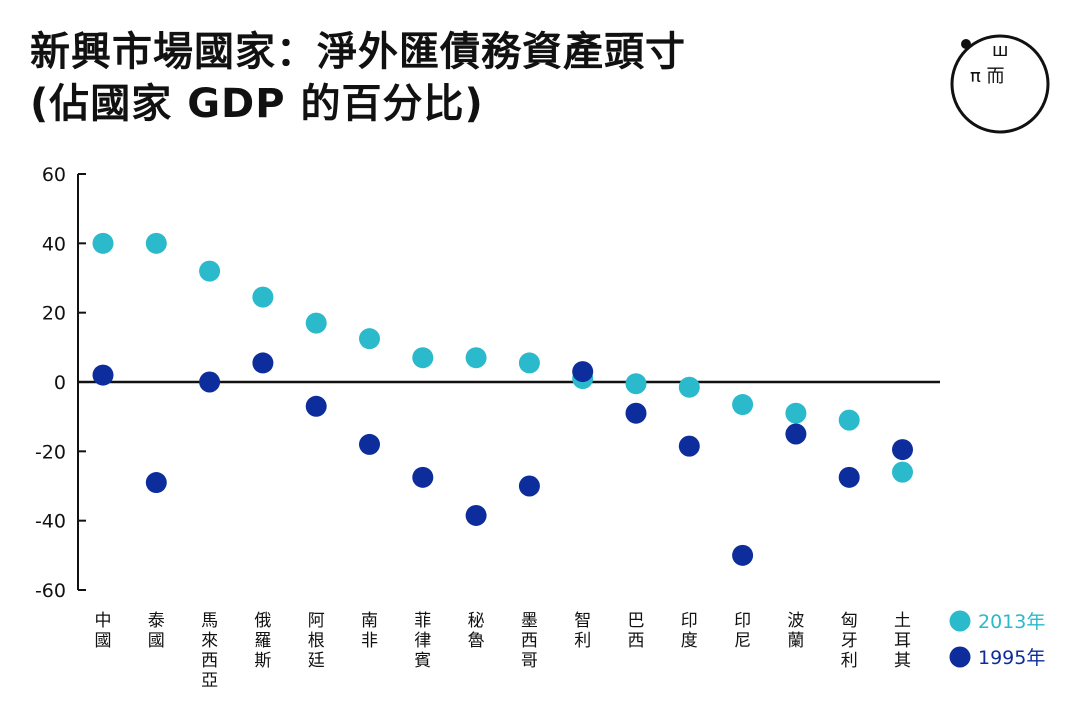  I want to click on legend: 2013年 1995年, so click(997, 639).